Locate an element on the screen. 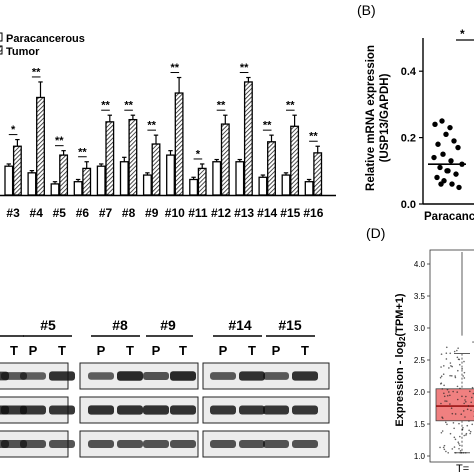 This screenshot has width=474, height=474. x-tick-label: #13 is located at coordinates (244, 213).